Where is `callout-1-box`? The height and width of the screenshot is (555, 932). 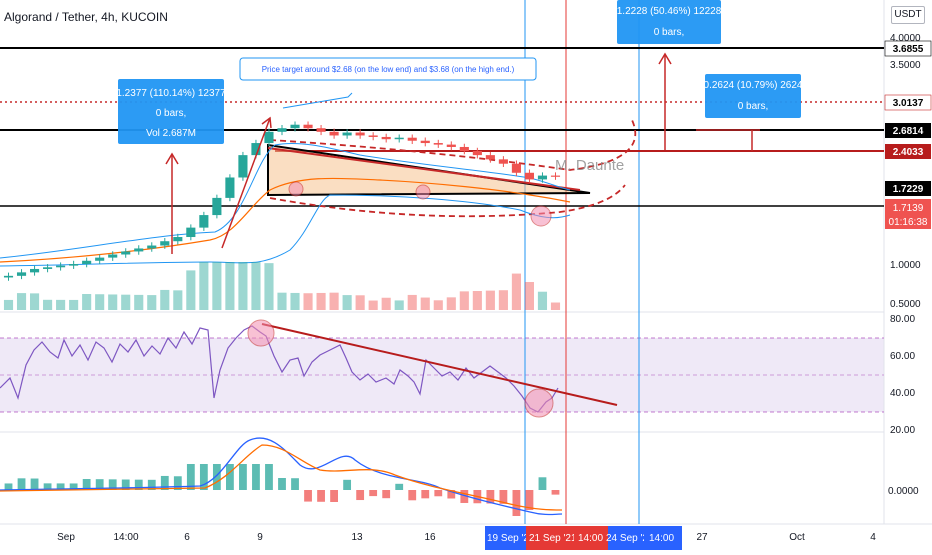
callout-1-box is located at coordinates (171, 111).